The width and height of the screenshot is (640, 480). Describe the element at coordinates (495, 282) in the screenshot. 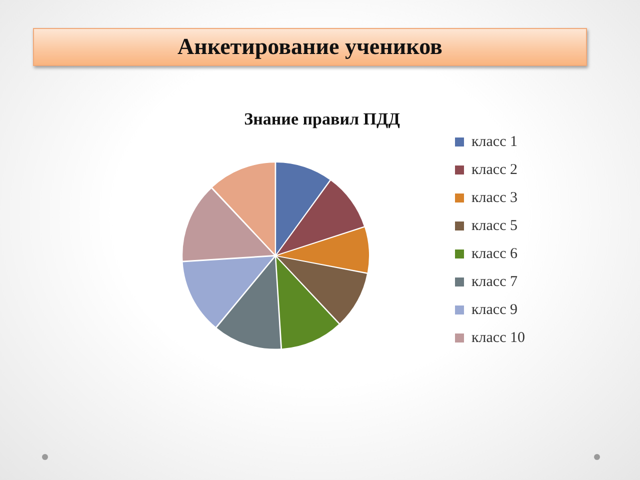

I see `legend-label: класс 7` at that location.